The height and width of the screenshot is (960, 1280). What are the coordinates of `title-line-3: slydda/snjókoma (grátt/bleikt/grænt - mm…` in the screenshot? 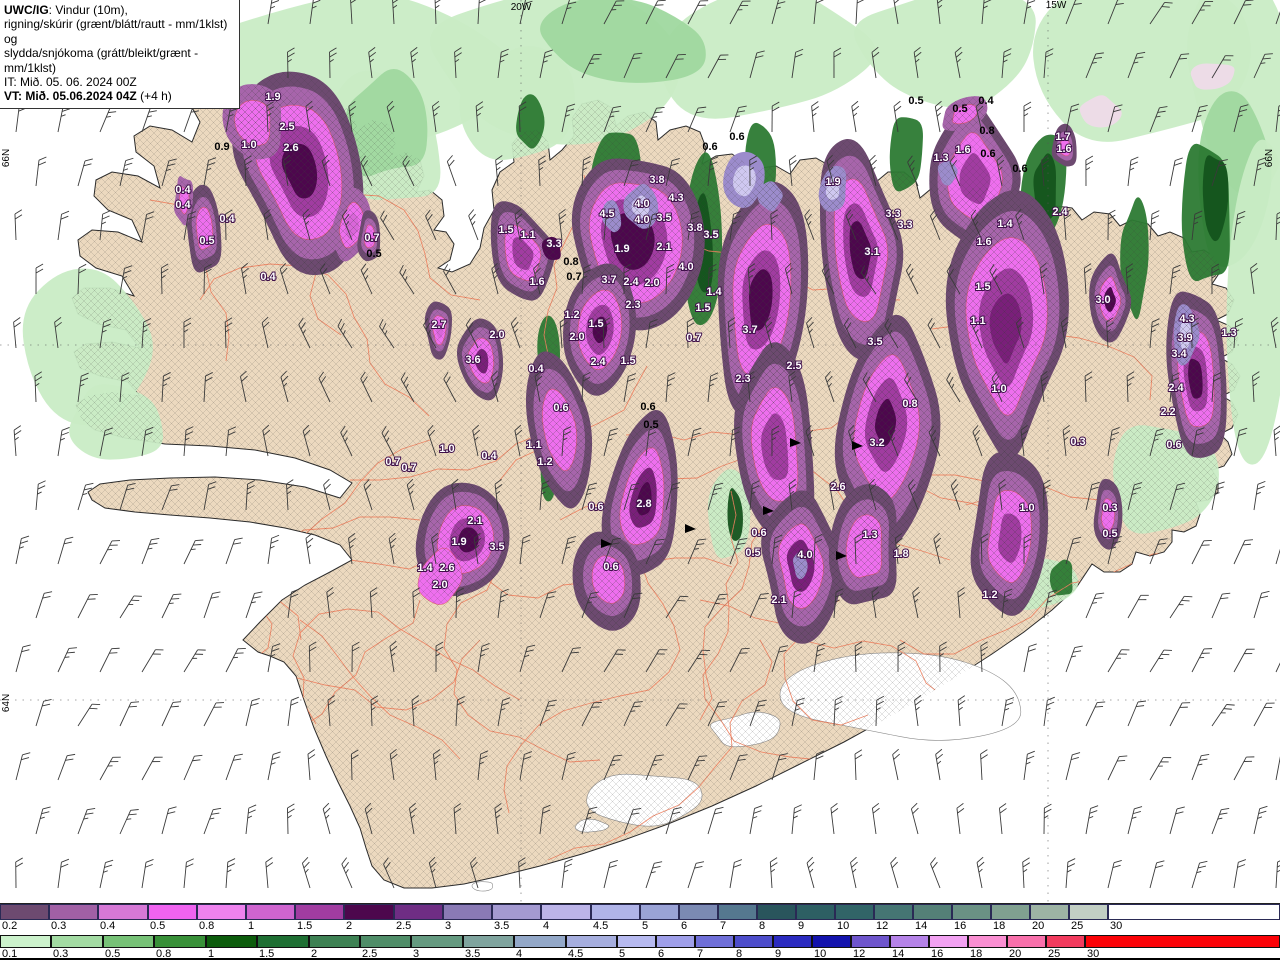 It's located at (101, 60).